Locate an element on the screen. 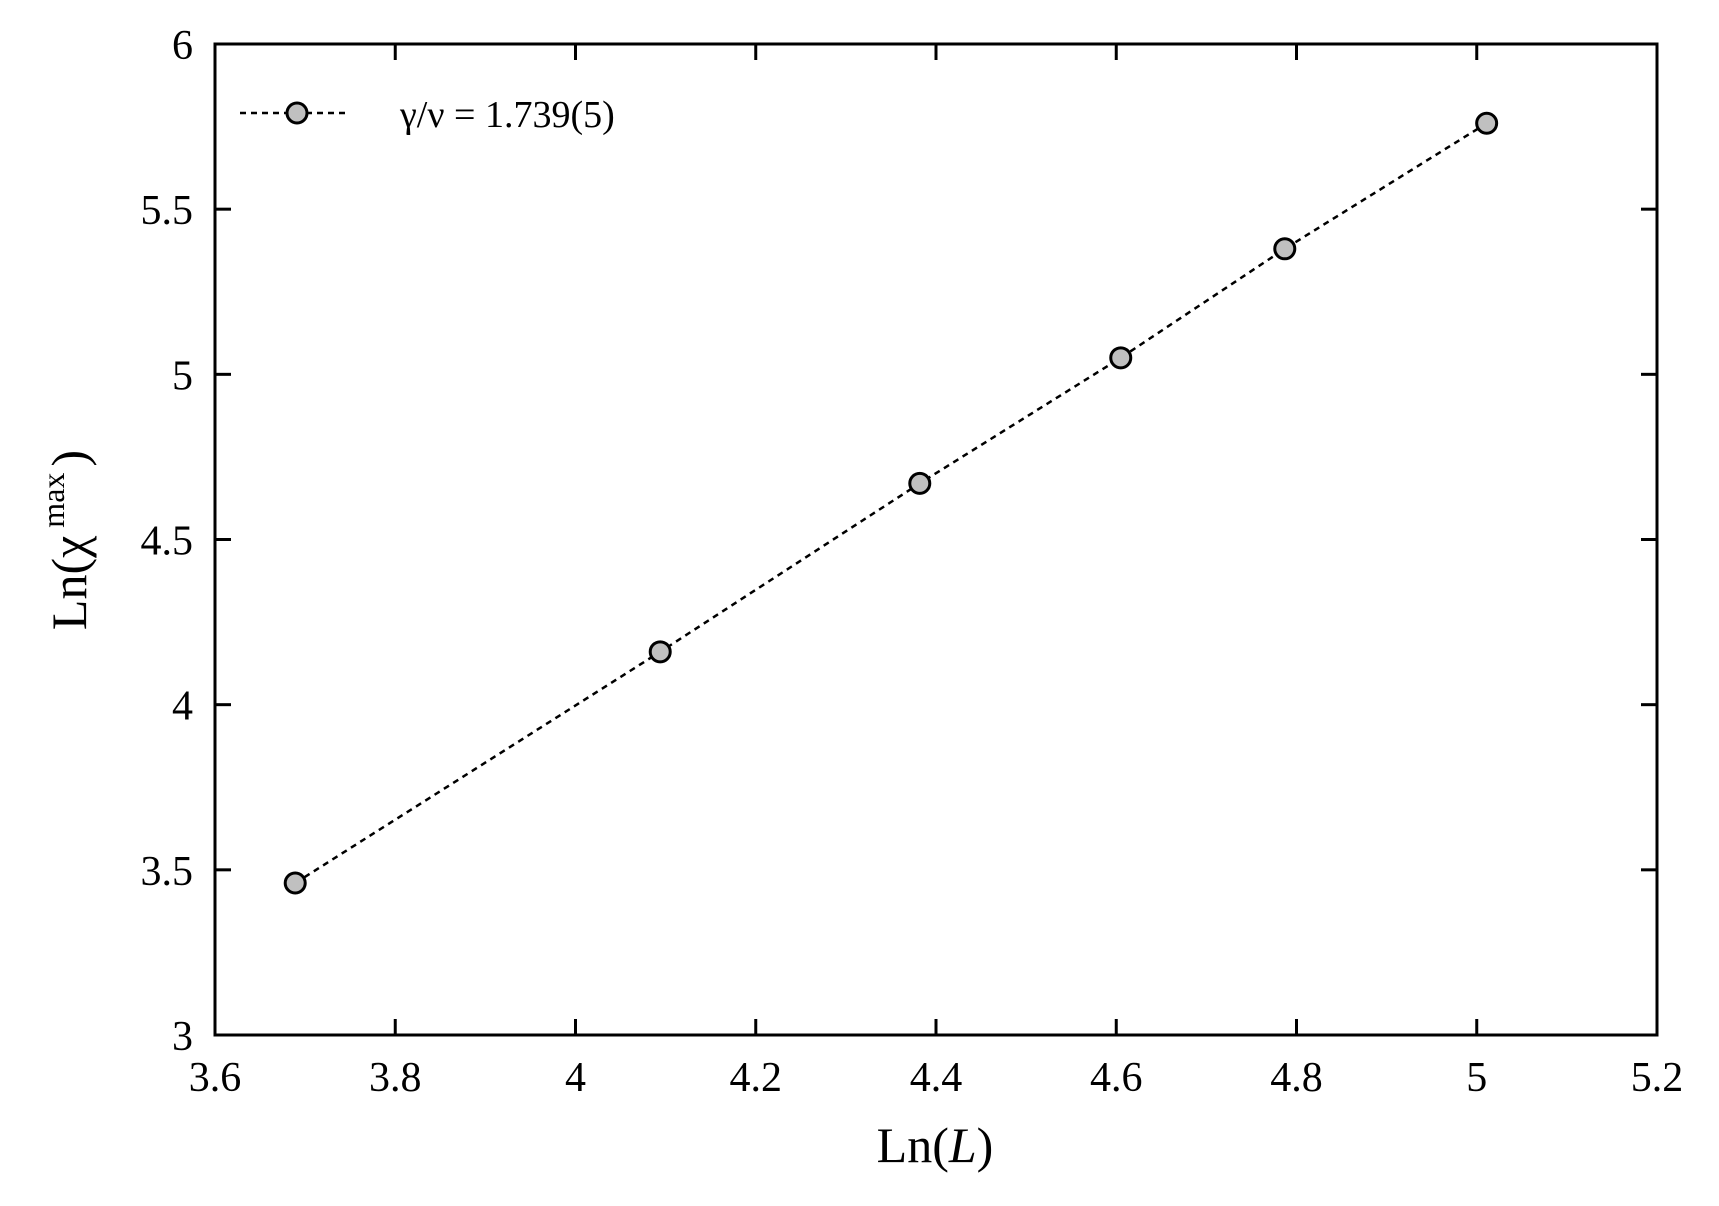  x-tick-label-4: 4.4 is located at coordinates (936, 1078).